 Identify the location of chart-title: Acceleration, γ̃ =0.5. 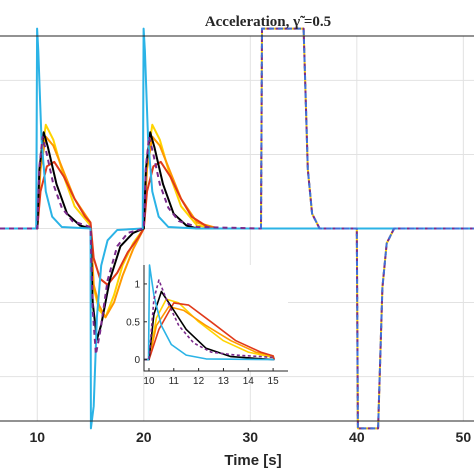
(268, 22).